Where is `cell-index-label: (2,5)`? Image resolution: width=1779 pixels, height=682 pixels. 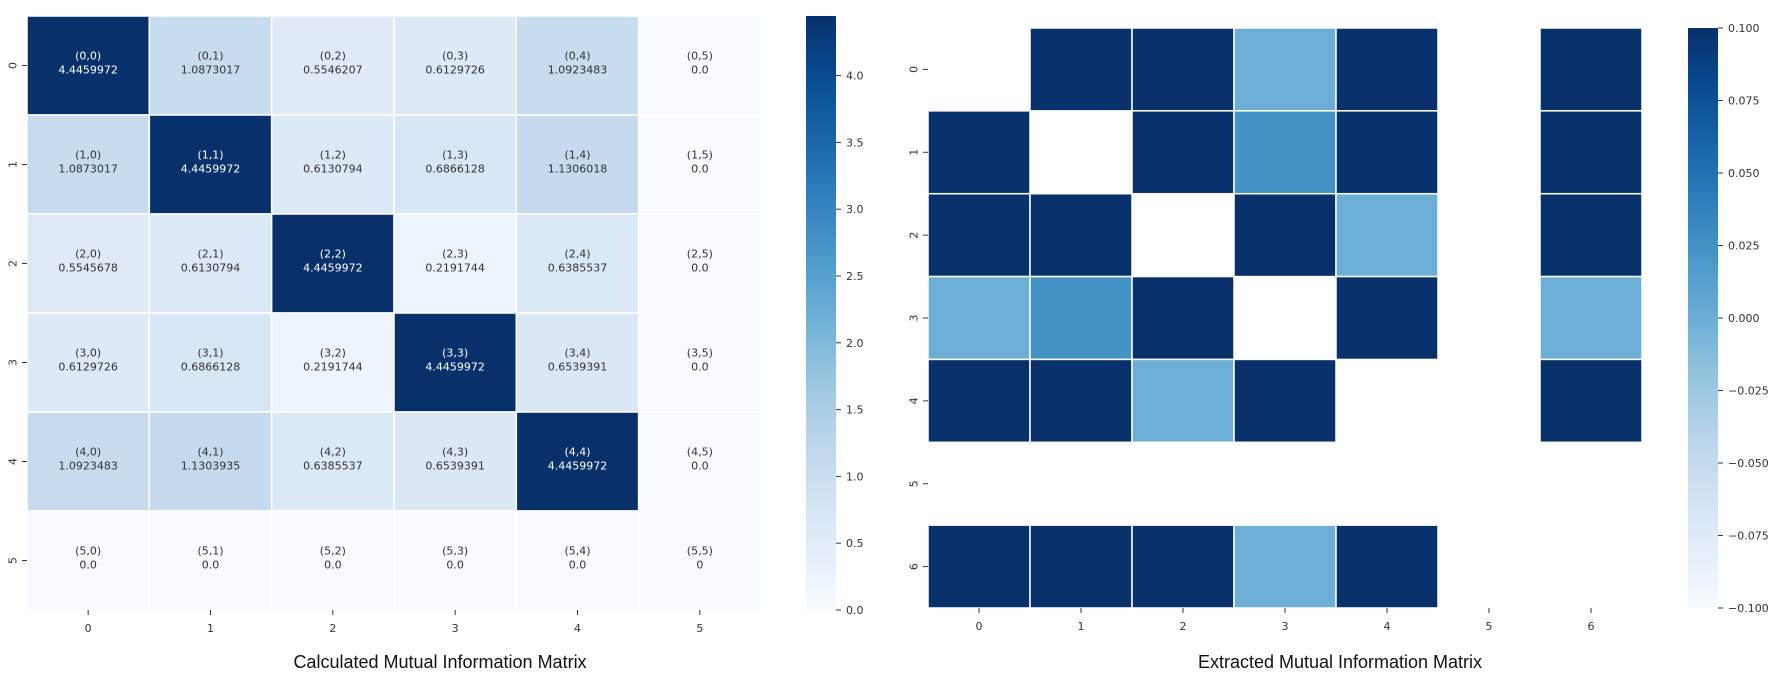
cell-index-label: (2,5) is located at coordinates (700, 254).